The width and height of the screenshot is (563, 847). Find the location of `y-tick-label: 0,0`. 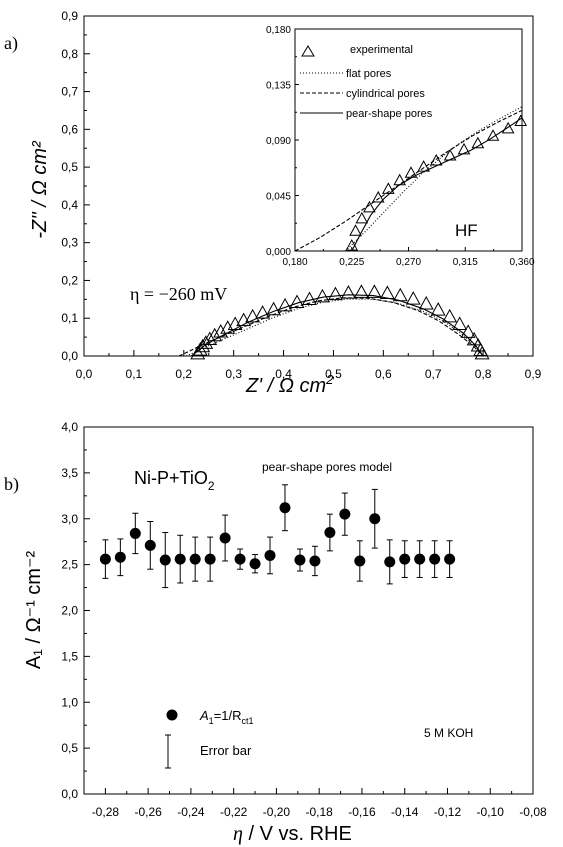

y-tick-label: 0,0 is located at coordinates (69, 356).